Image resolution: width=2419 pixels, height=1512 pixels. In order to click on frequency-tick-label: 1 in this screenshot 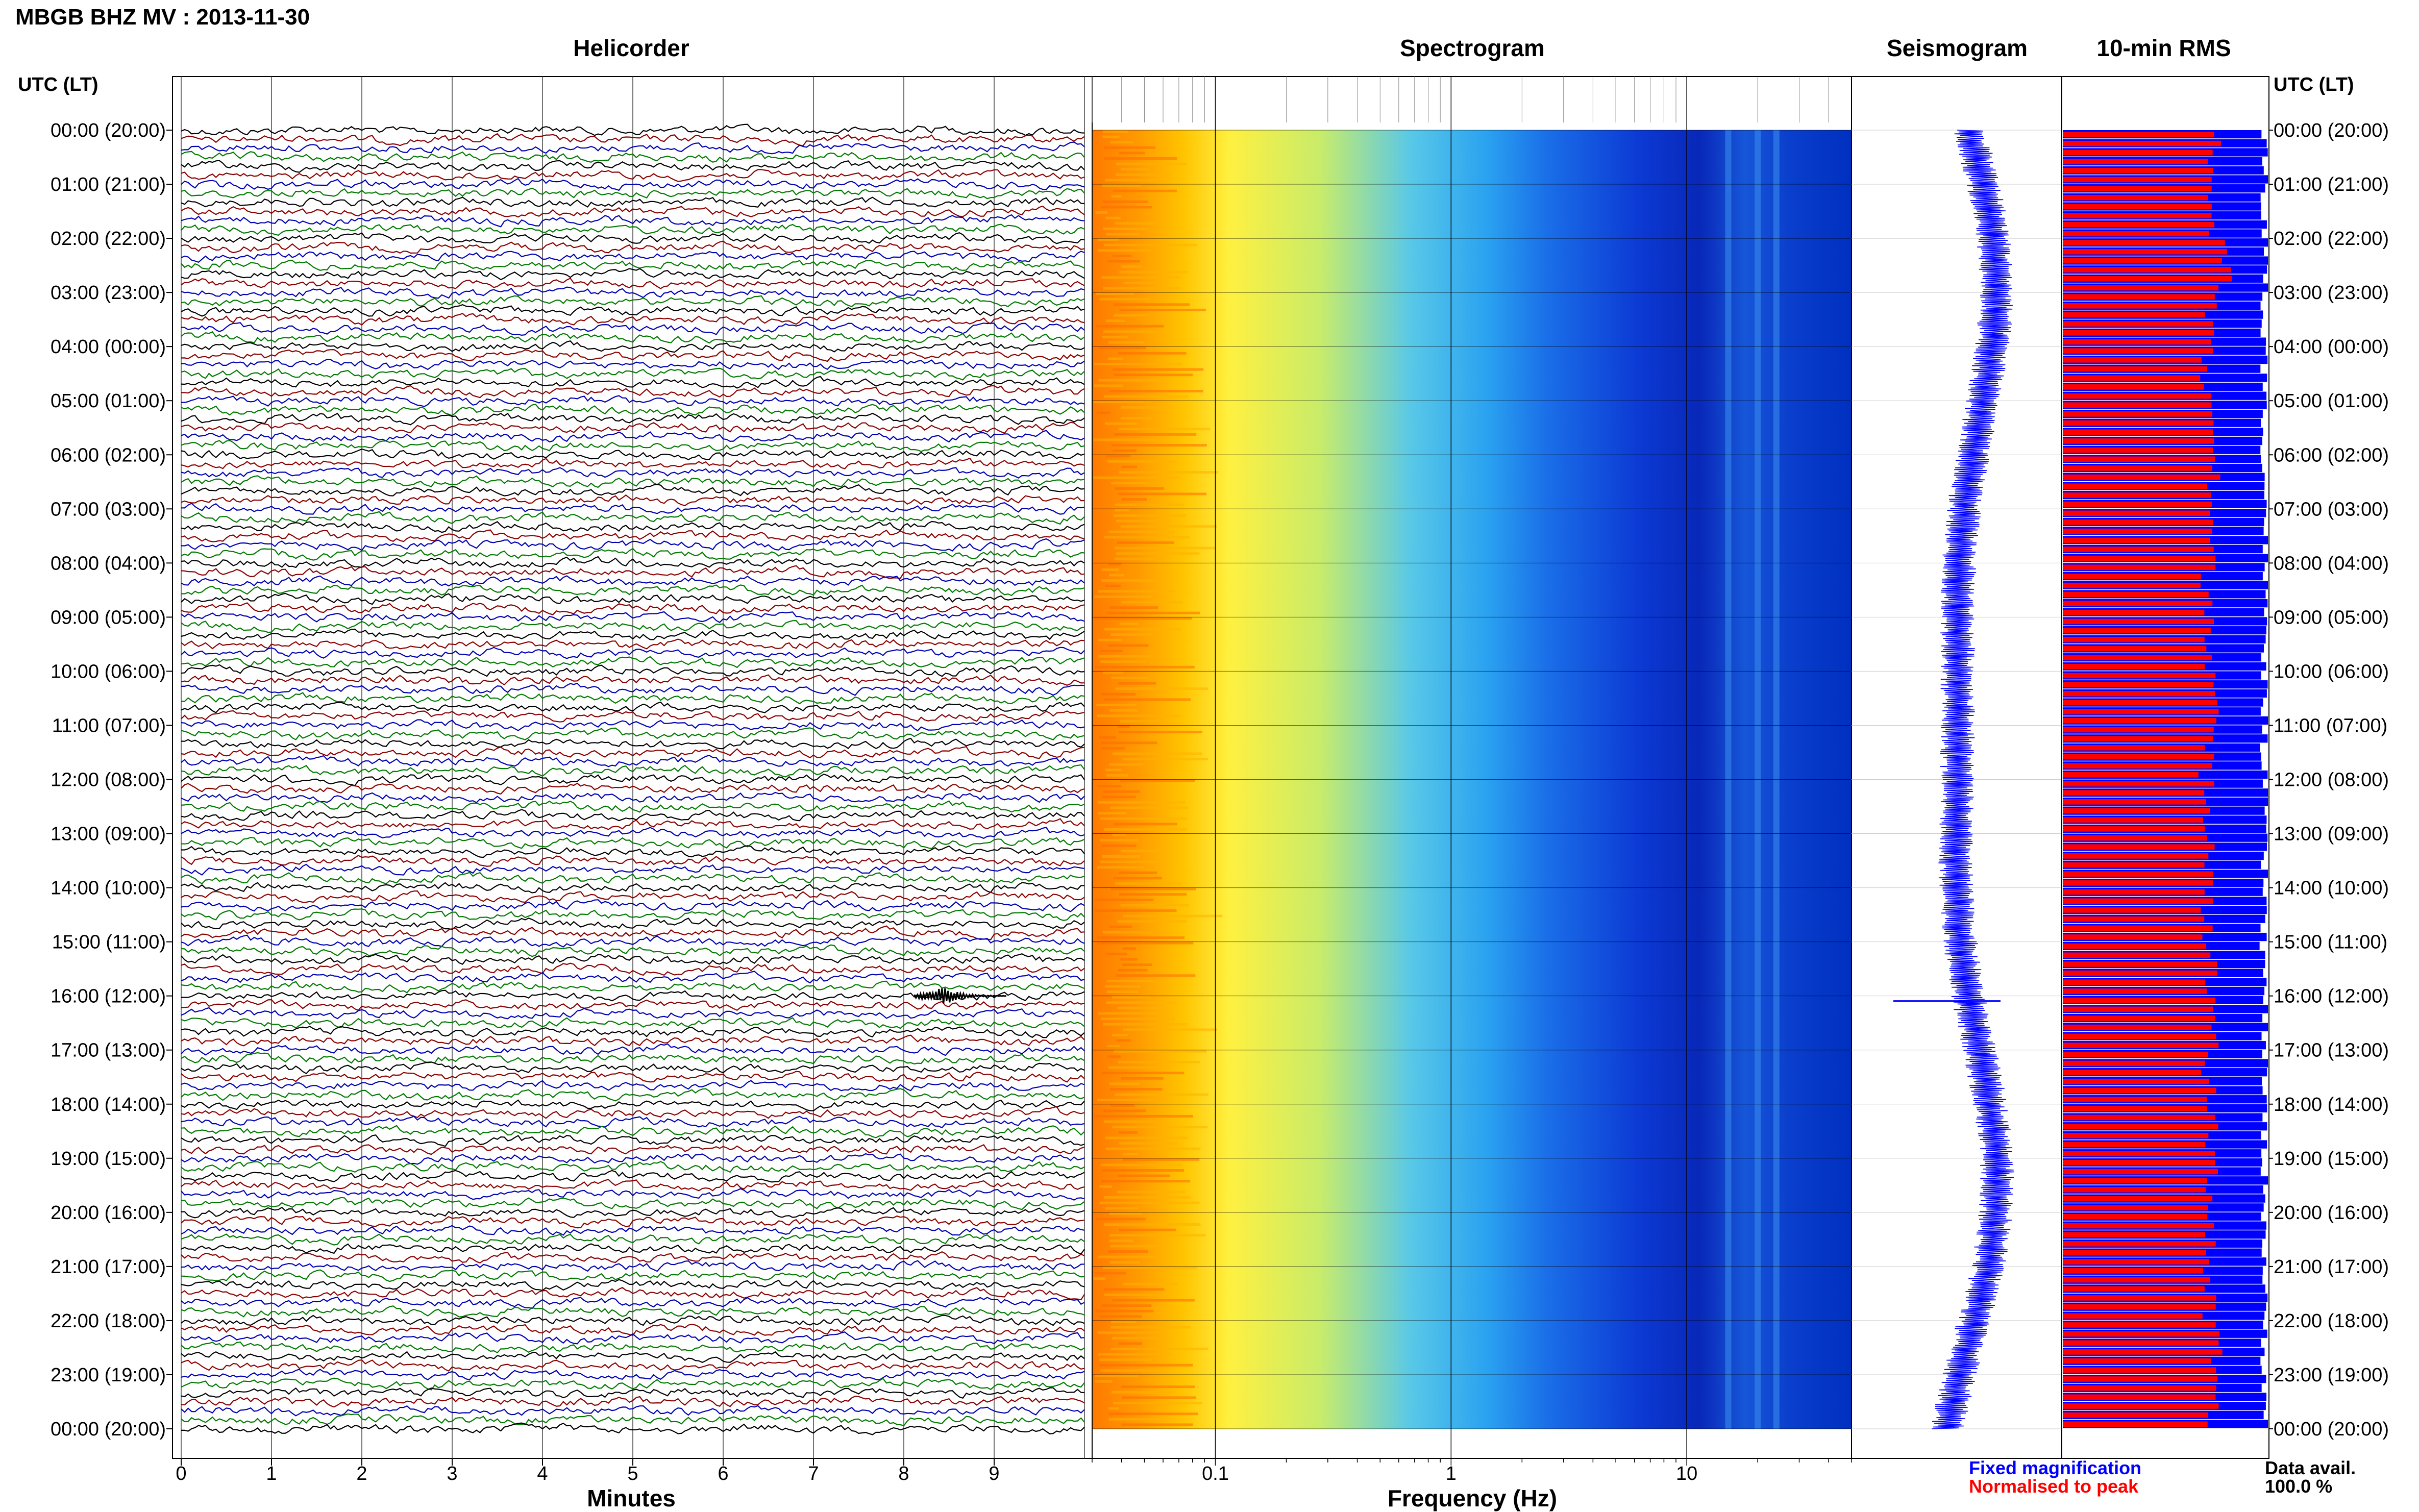, I will do `click(1451, 1473)`.